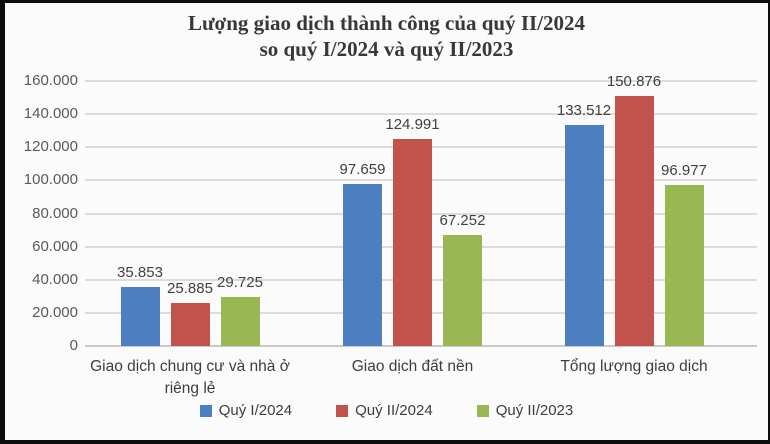 This screenshot has height=444, width=770. What do you see at coordinates (412, 124) in the screenshot?
I see `bar-value-label: 124.991` at bounding box center [412, 124].